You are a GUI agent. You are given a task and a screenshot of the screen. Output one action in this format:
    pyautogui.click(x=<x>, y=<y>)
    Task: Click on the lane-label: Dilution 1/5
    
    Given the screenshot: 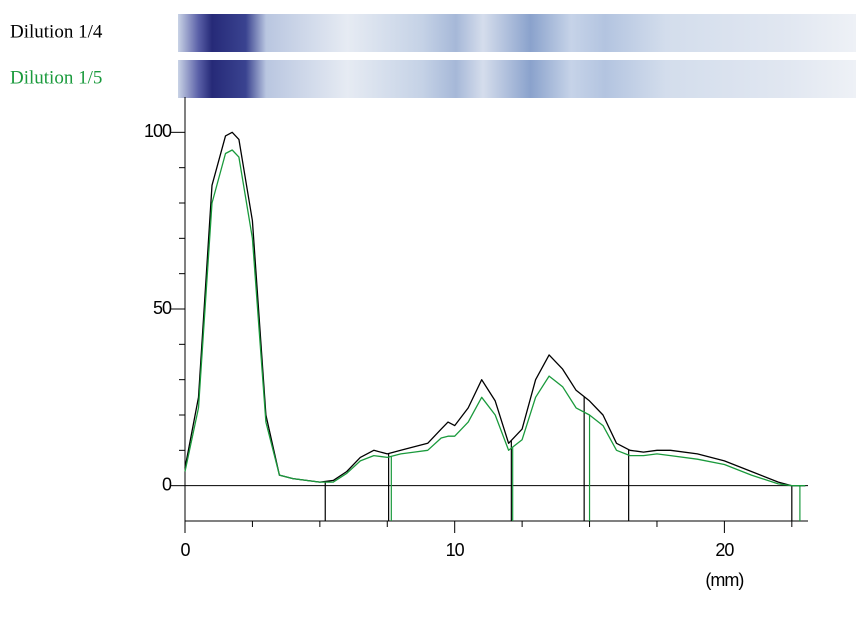 What is the action you would take?
    pyautogui.click(x=56, y=77)
    